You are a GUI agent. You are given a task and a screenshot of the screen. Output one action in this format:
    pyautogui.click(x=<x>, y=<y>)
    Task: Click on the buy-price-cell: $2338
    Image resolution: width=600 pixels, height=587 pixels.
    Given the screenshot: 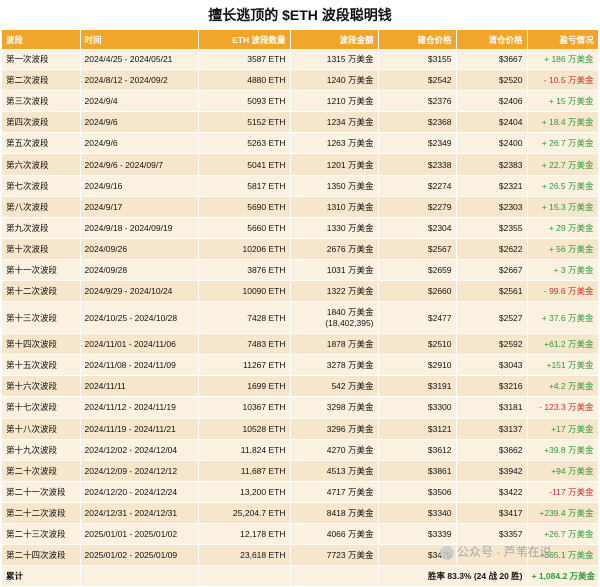 What is the action you would take?
    pyautogui.click(x=417, y=164)
    